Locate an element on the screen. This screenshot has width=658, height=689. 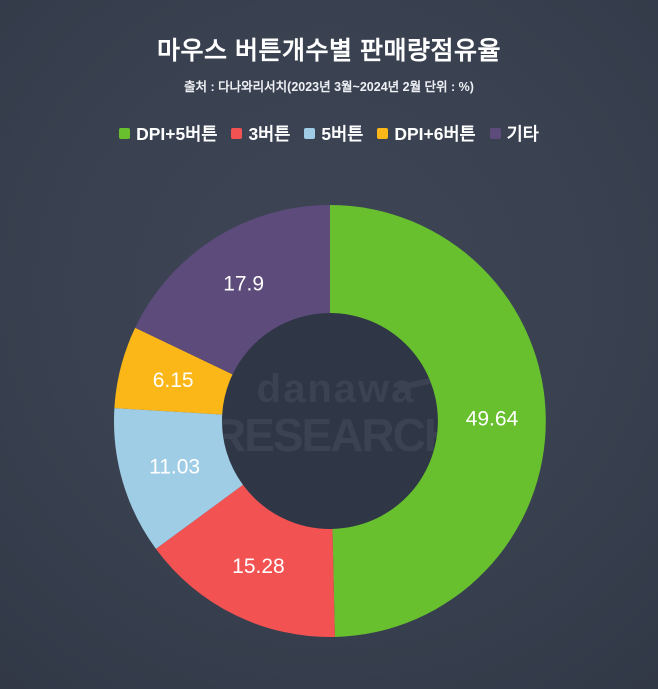
page-subtitle: 출처 : 다나와리서치(2023년 3월~2024년 2월 단위 : %) is located at coordinates (329, 87).